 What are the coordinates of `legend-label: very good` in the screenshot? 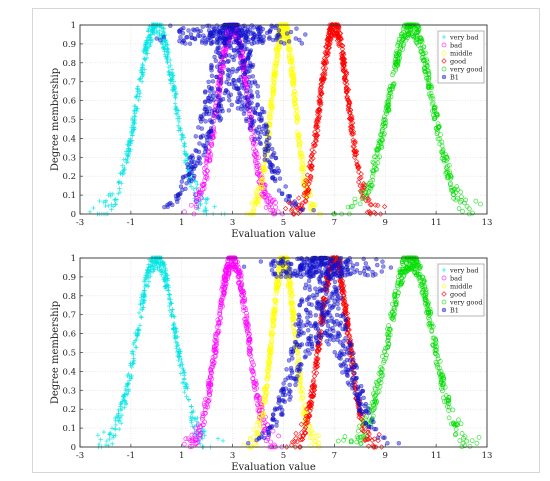 It's located at (466, 69).